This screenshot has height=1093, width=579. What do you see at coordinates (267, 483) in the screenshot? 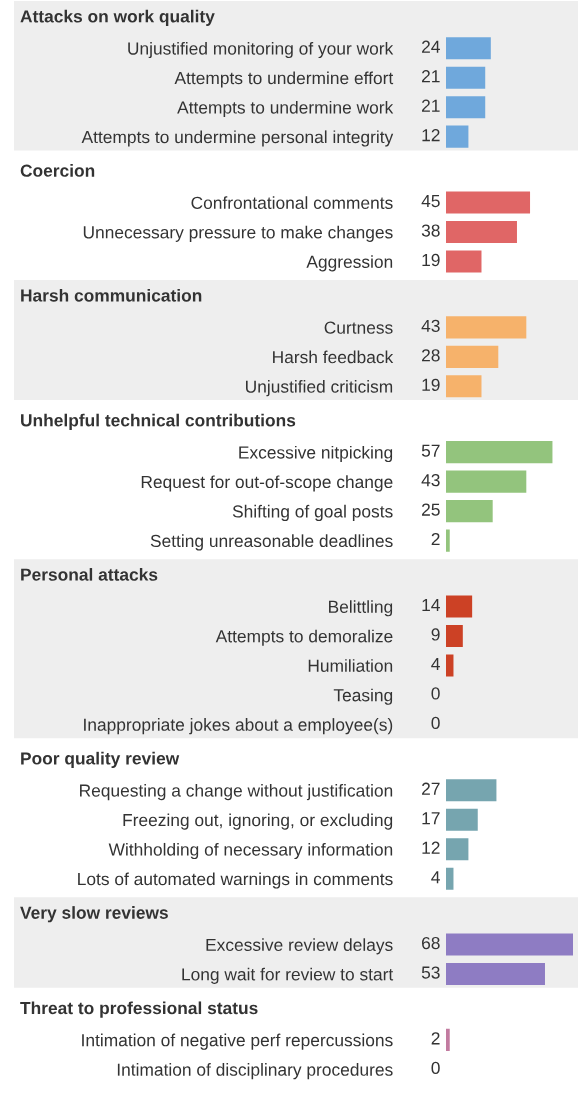
I see `y-tick-label: Request for out-of-scope change` at bounding box center [267, 483].